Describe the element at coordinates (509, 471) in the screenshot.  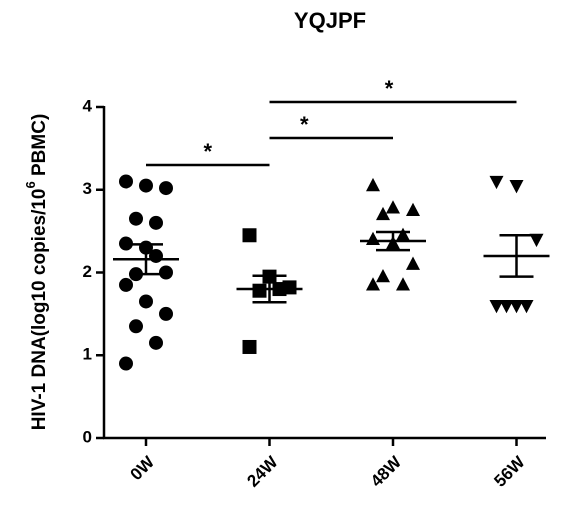
I see `x-tick-label: 56W` at that location.